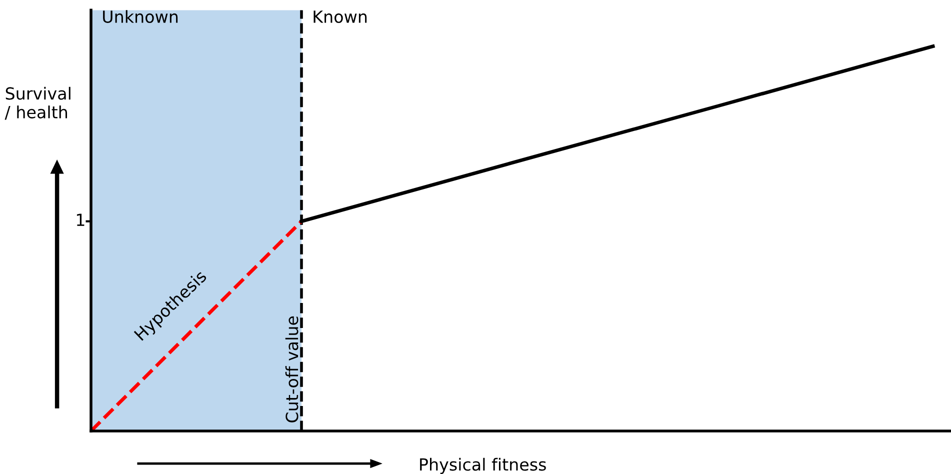 The height and width of the screenshot is (474, 951). What do you see at coordinates (483, 466) in the screenshot?
I see `x-axis-title: Physical fitness` at bounding box center [483, 466].